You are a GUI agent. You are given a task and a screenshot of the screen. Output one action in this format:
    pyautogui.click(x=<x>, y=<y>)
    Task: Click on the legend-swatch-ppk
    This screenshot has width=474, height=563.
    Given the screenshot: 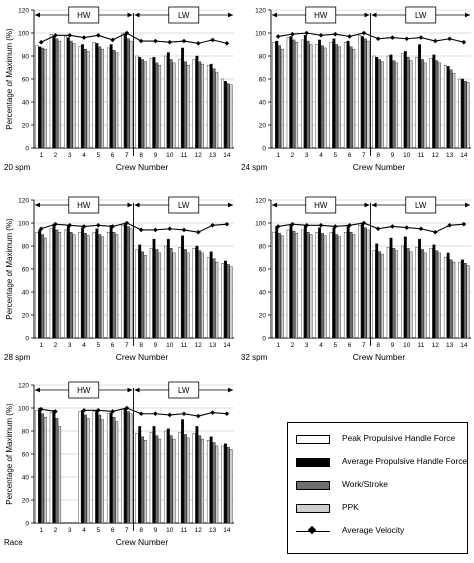 What is the action you would take?
    pyautogui.click(x=313, y=508)
    